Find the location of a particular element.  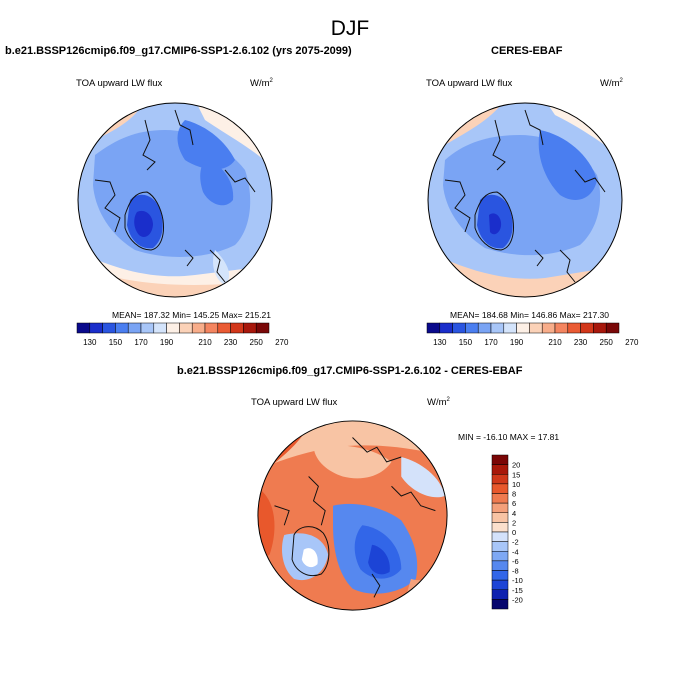

colorbar-diff-tick-label: -8 is located at coordinates (515, 571).